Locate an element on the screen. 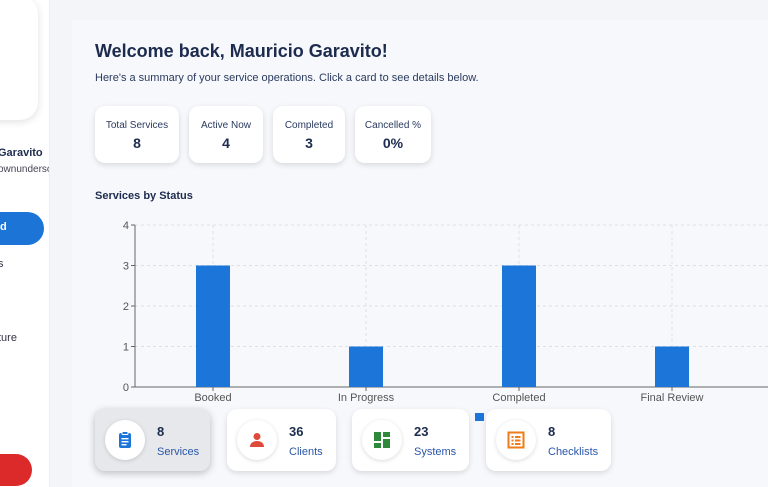  page-title: Welcome back, Mauricio Garavito! is located at coordinates (241, 51).